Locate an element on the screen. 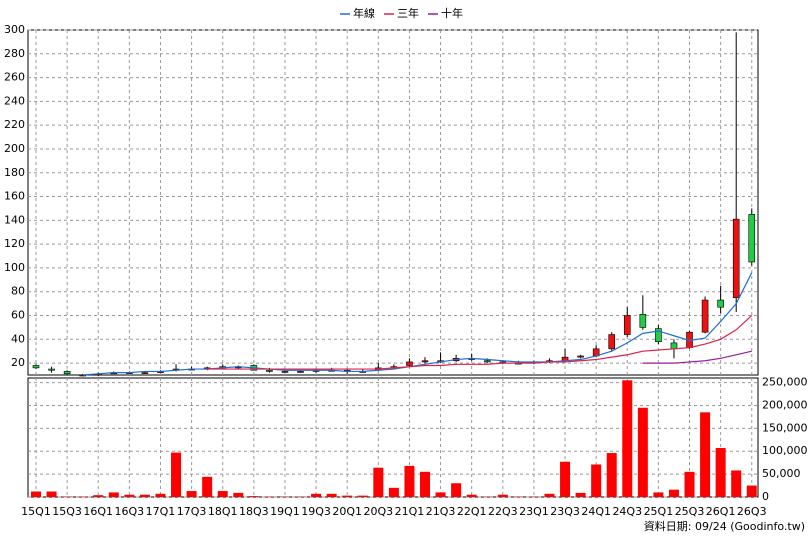  x-tick-label: 18Q1 is located at coordinates (223, 511).